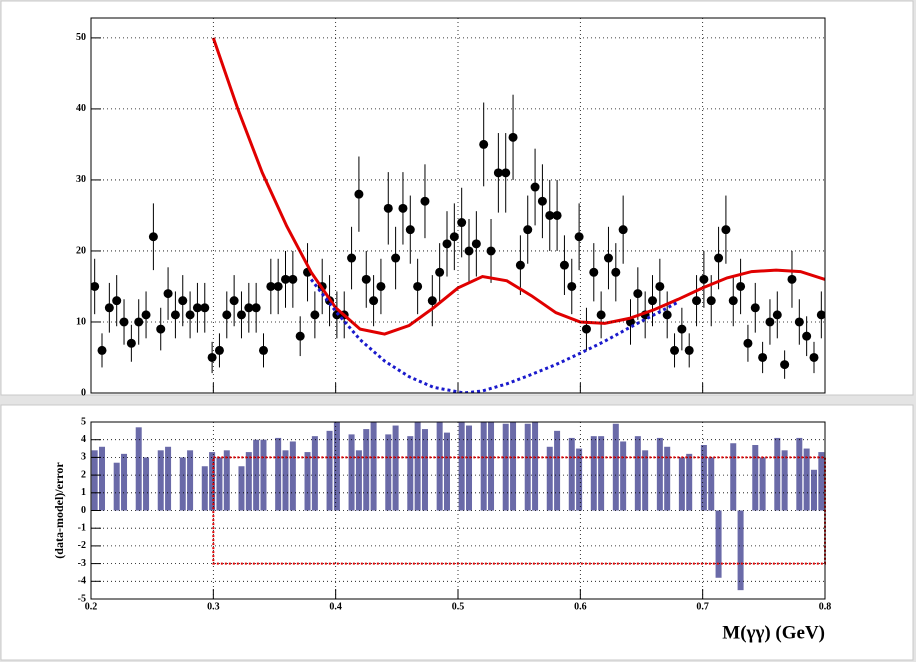 This screenshot has width=916, height=662. What do you see at coordinates (91, 606) in the screenshot?
I see `x-tick-label: 0.2` at bounding box center [91, 606].